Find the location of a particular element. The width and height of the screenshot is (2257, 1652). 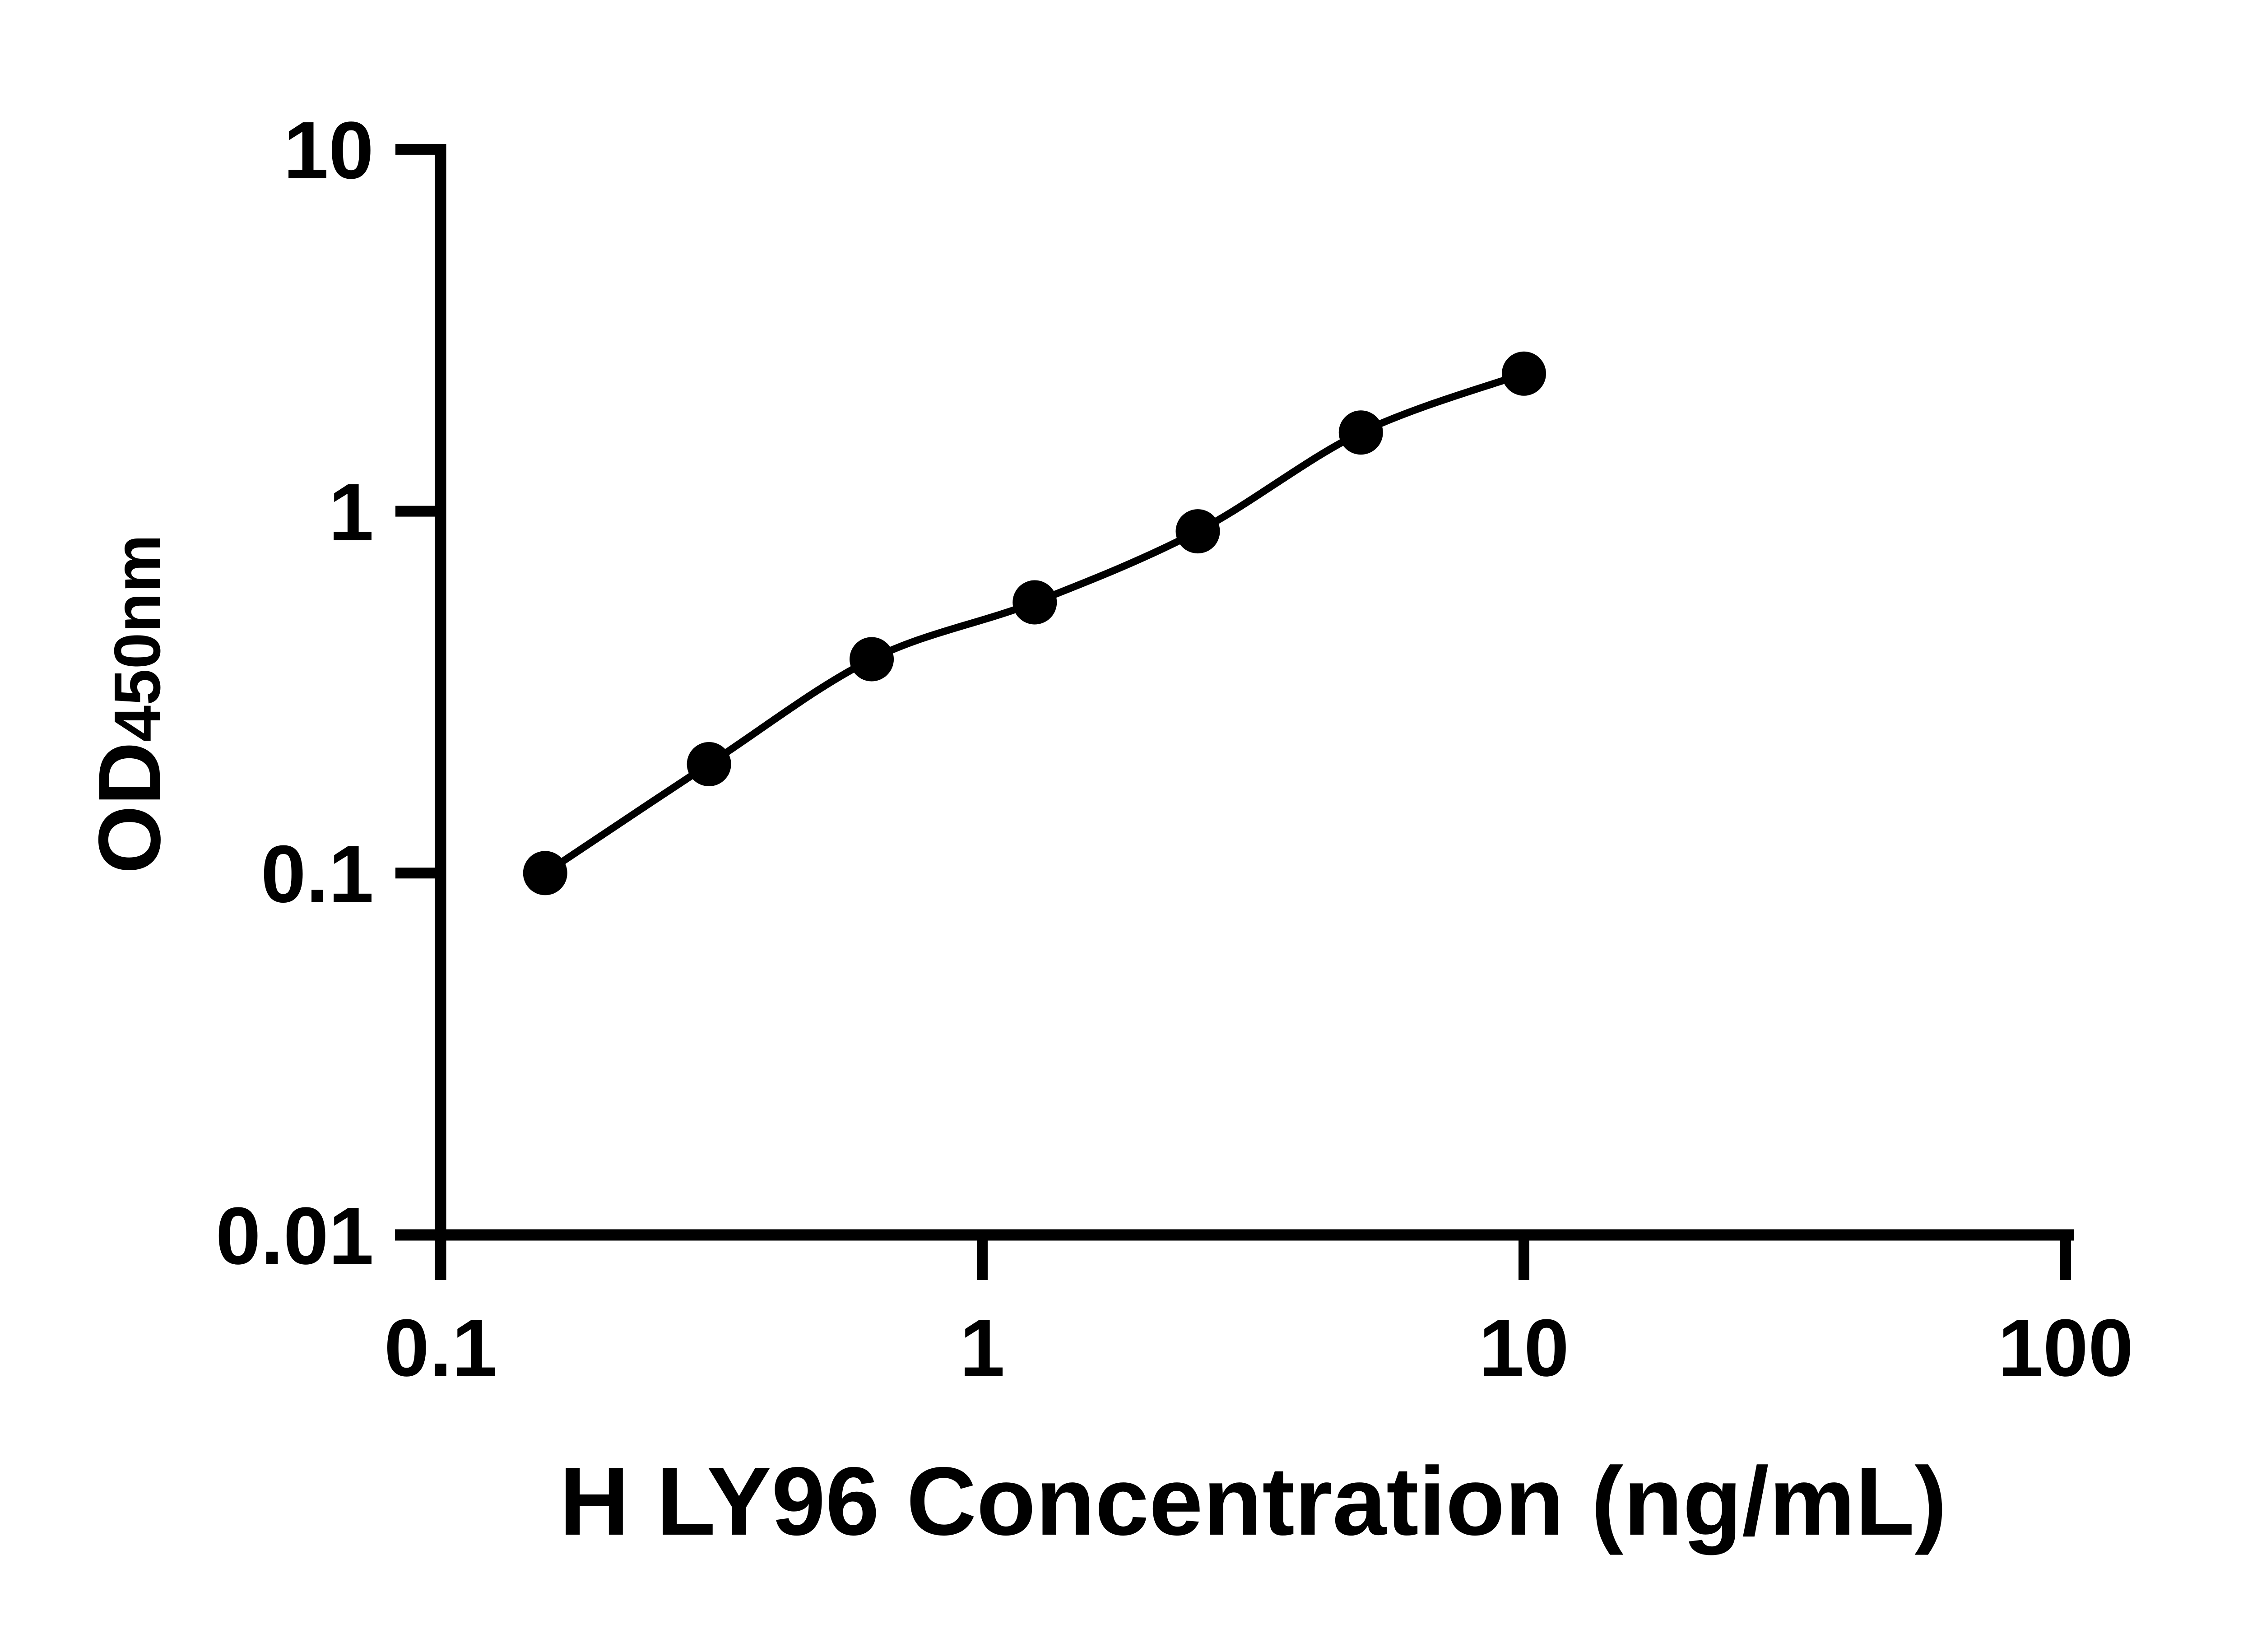

data-points is located at coordinates (1035, 623).